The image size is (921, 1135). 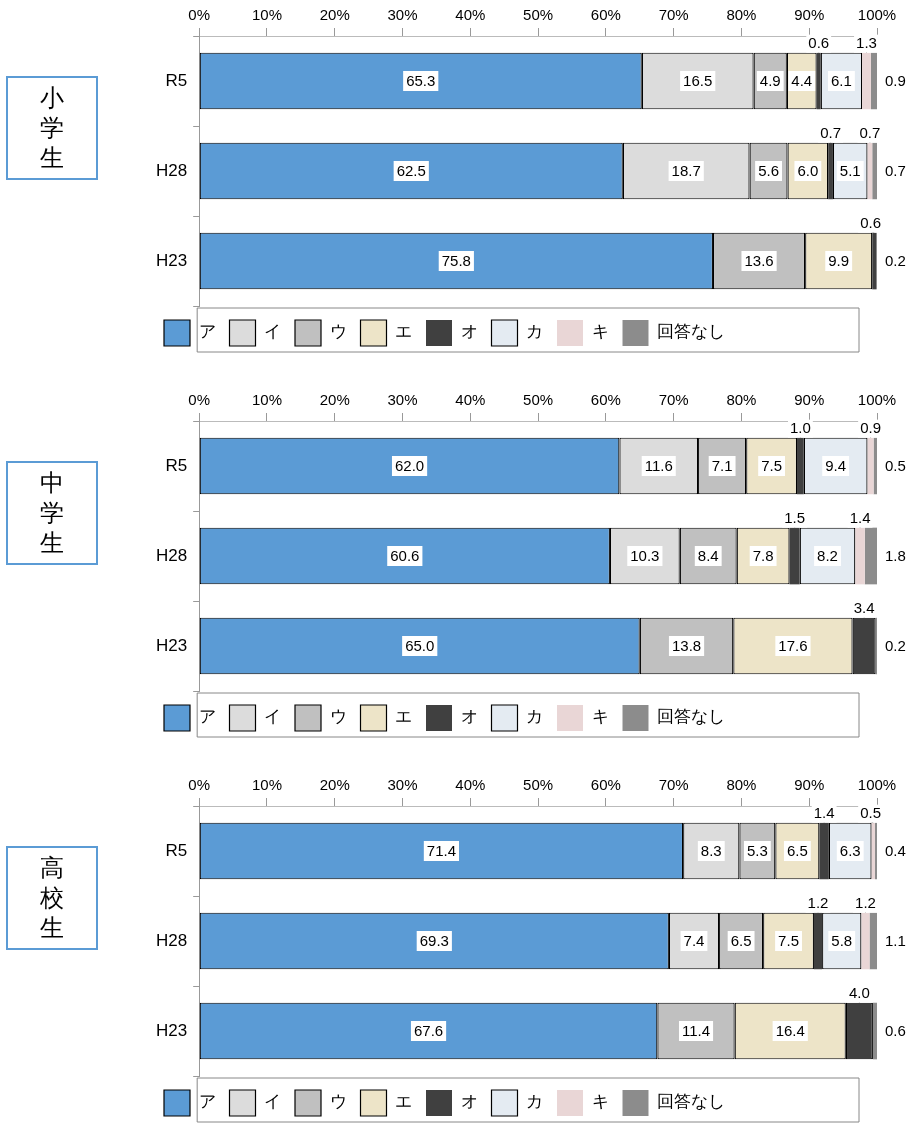 What do you see at coordinates (842, 941) in the screenshot?
I see `data-label: 5.8` at bounding box center [842, 941].